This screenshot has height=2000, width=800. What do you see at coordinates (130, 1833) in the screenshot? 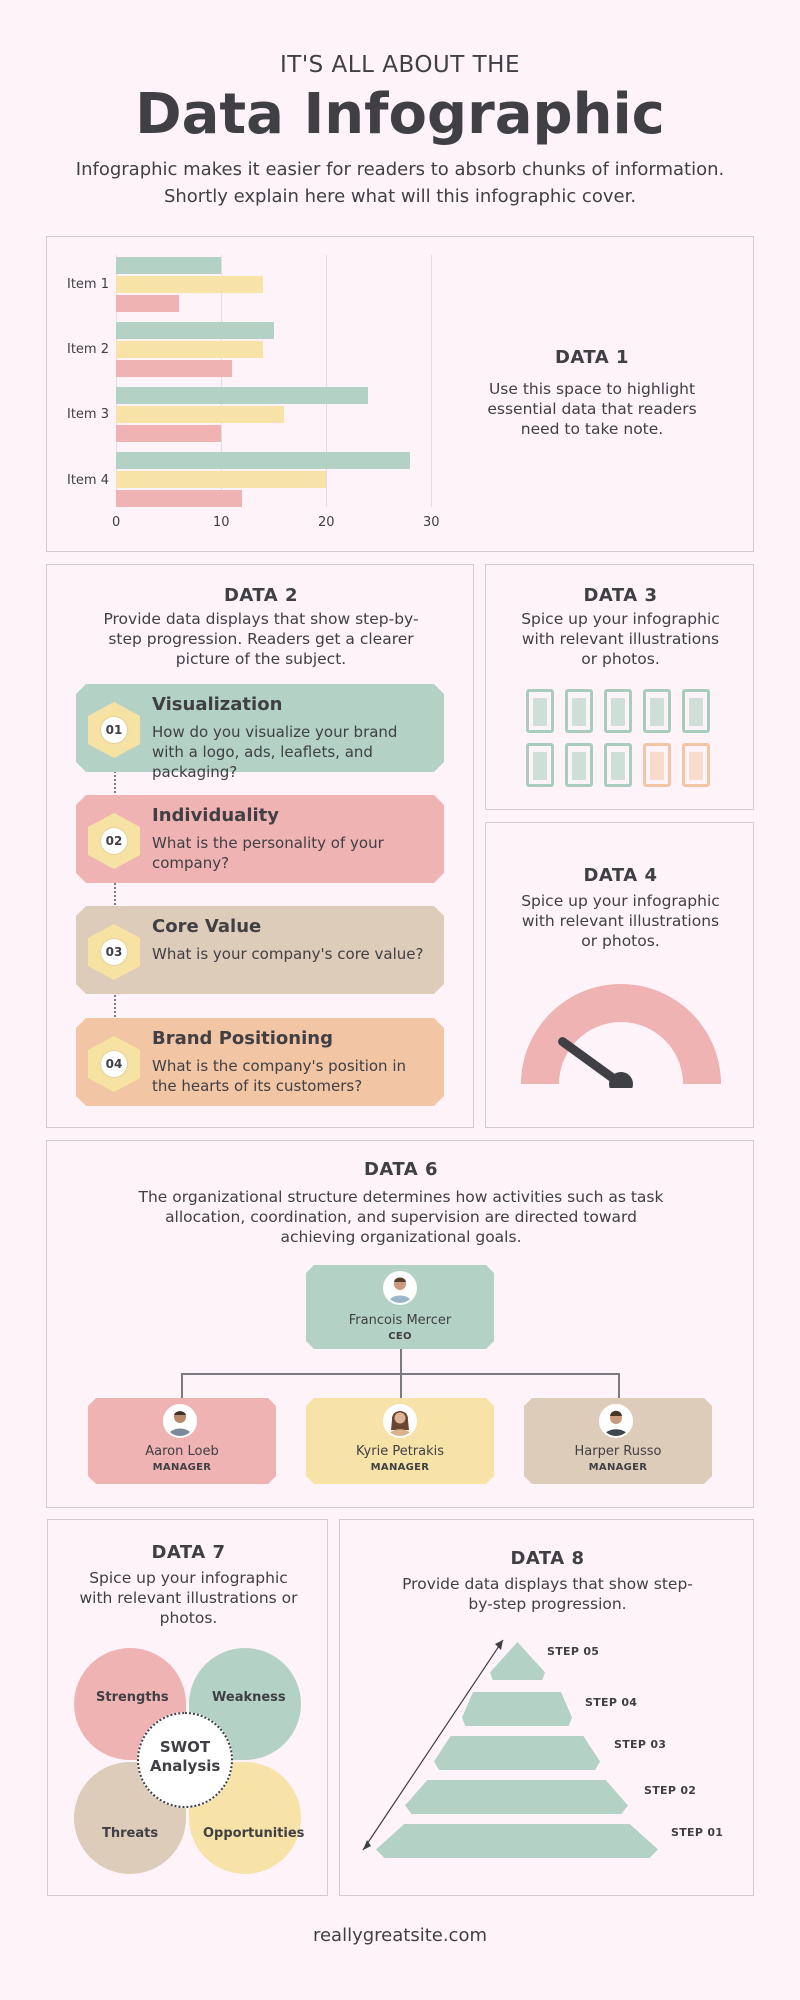
I see `swot-label-threats: Threats` at bounding box center [130, 1833].